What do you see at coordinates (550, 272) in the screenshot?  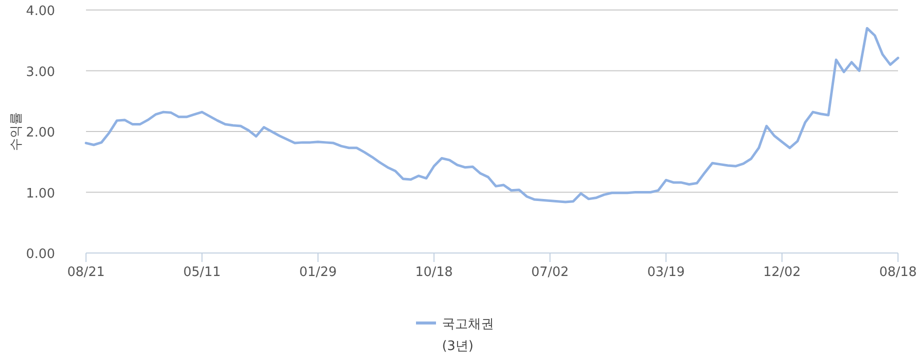 I see `x-tick-label: 07/02` at bounding box center [550, 272].